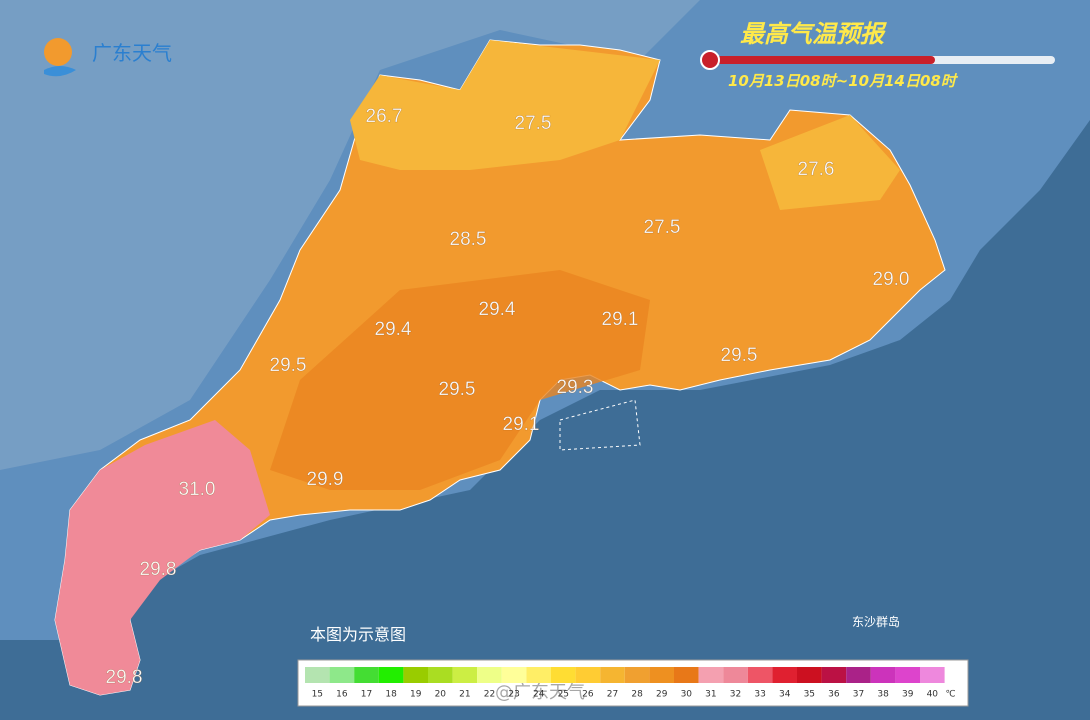  I want to click on cooler-east, so click(830, 162).